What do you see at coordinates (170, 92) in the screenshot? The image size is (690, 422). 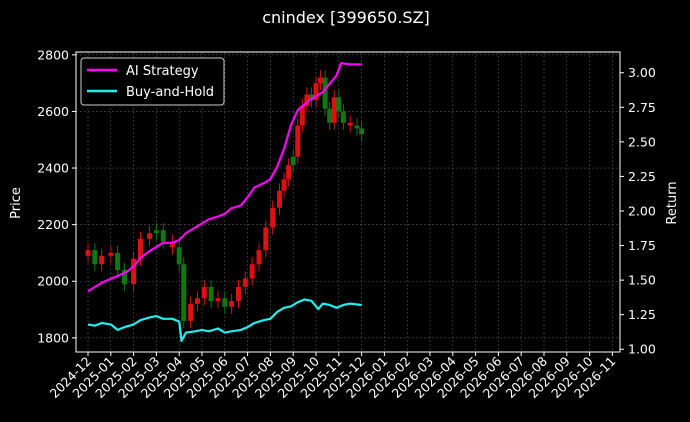 I see `legend-label-buy-and-hold: Buy-and-Hold` at bounding box center [170, 92].